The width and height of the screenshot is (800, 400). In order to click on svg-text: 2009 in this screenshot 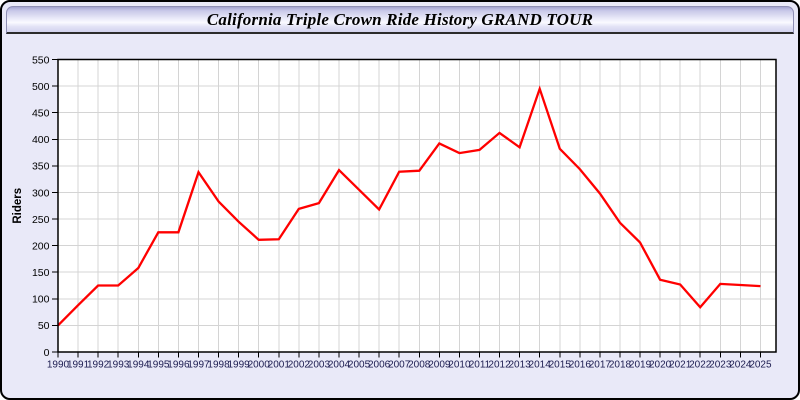, I will do `click(439, 365)`.